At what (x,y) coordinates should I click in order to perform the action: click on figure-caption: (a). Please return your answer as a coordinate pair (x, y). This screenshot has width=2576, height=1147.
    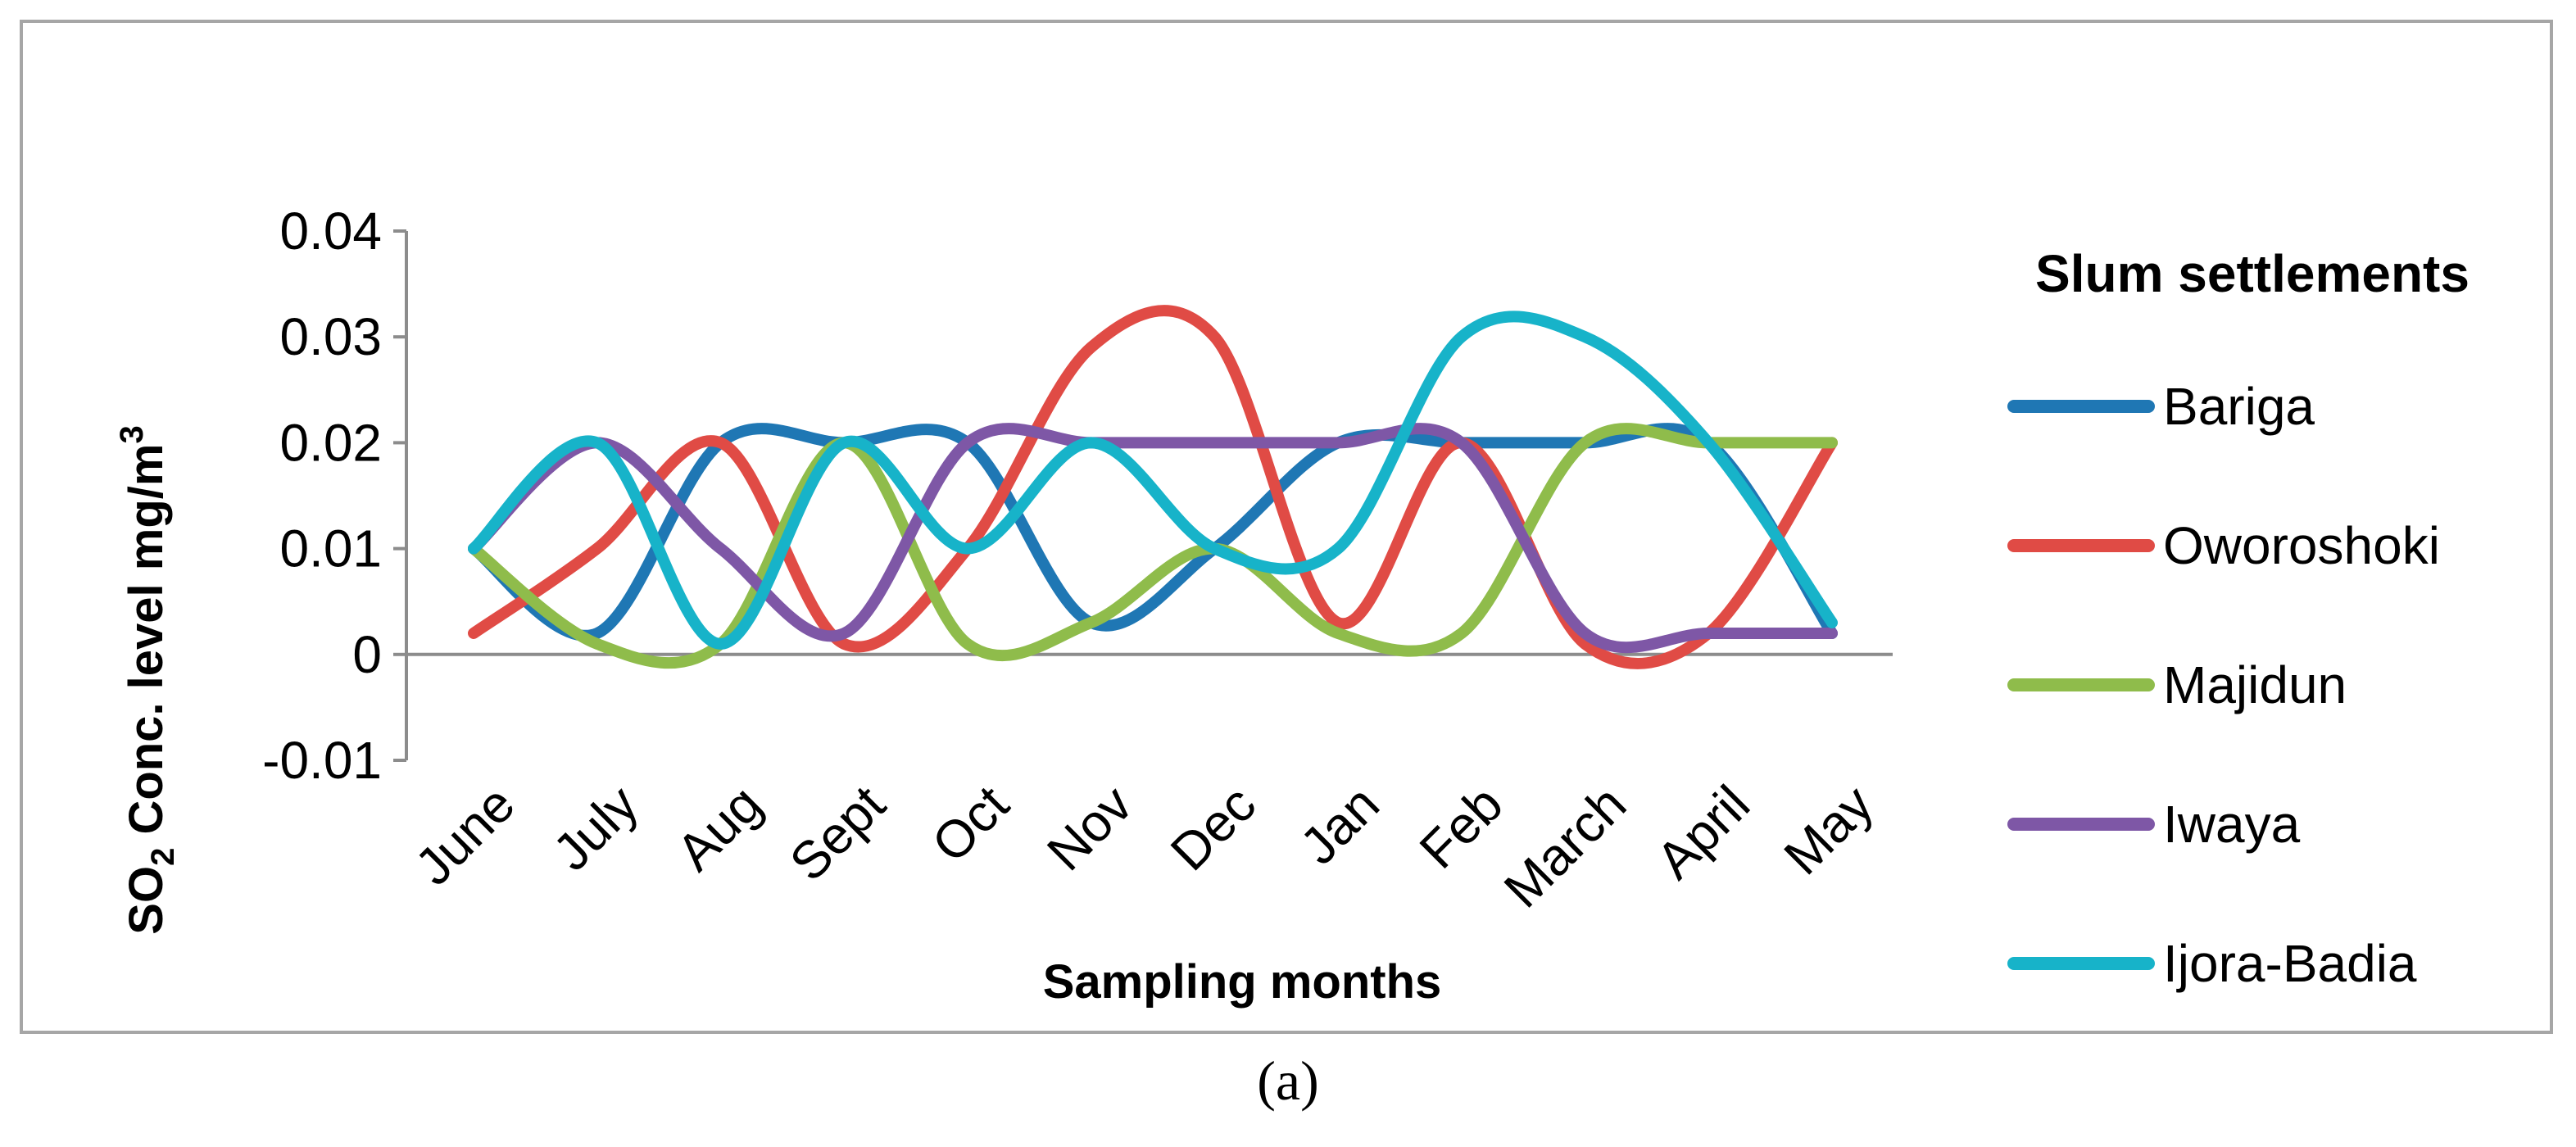
    Looking at the image, I should click on (1288, 1081).